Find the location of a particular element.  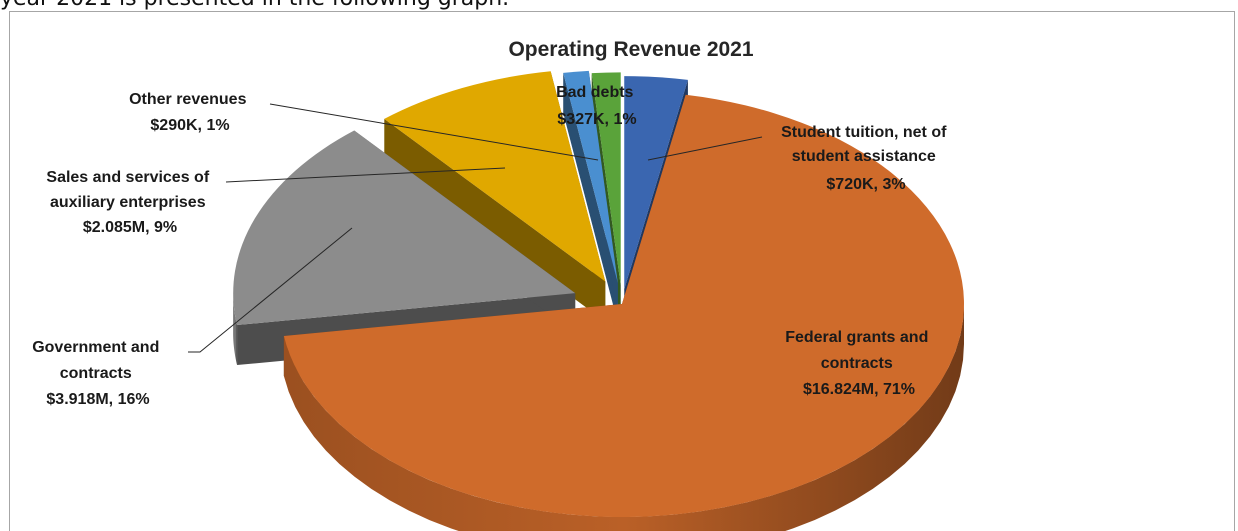

leader-line-other is located at coordinates (434, 132).